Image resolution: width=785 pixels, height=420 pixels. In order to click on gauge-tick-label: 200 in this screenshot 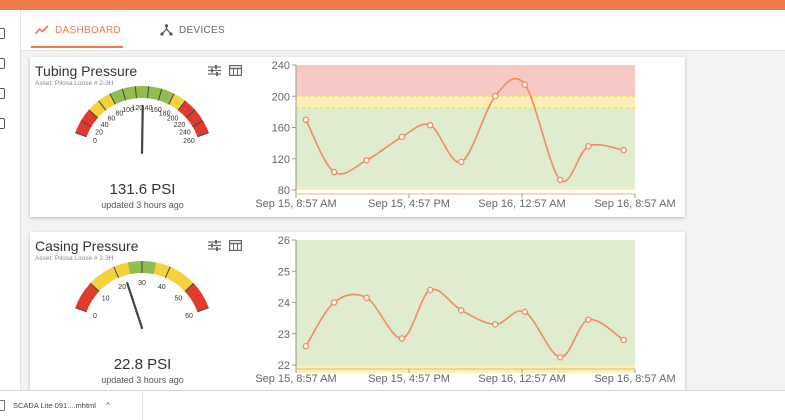, I will do `click(173, 118)`.